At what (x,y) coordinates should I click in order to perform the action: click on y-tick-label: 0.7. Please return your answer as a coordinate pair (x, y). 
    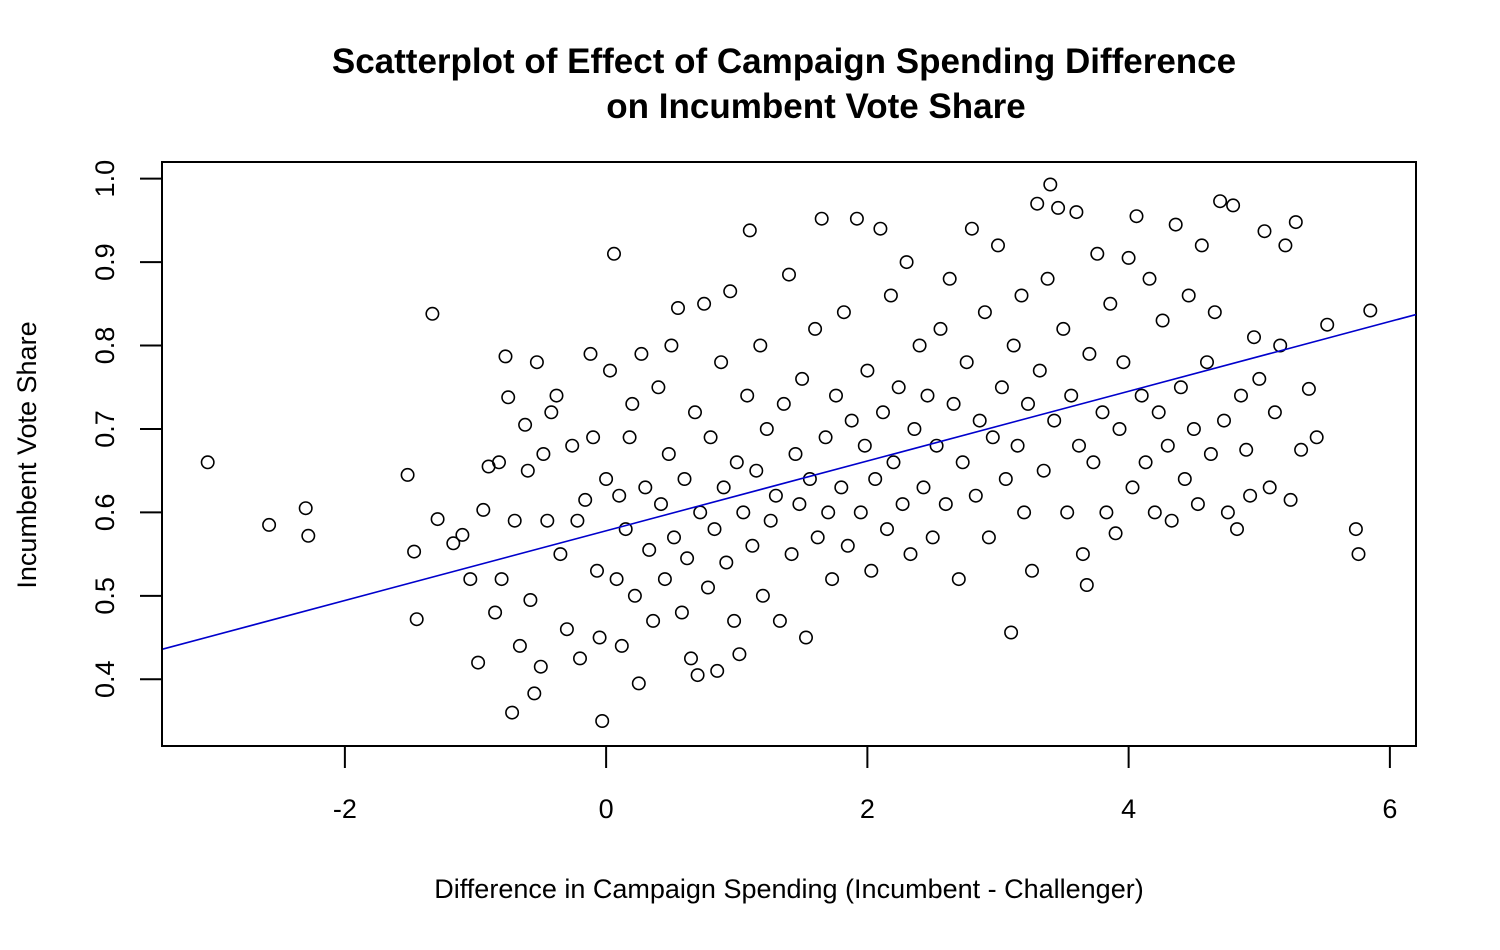
    Looking at the image, I should click on (105, 429).